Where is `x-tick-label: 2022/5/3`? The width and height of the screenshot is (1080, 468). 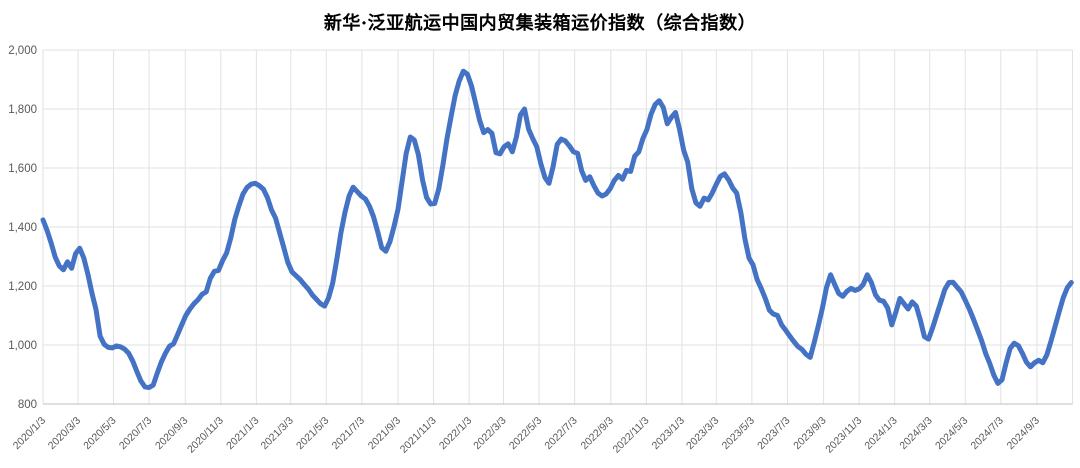 x-tick-label: 2022/5/3 is located at coordinates (525, 433).